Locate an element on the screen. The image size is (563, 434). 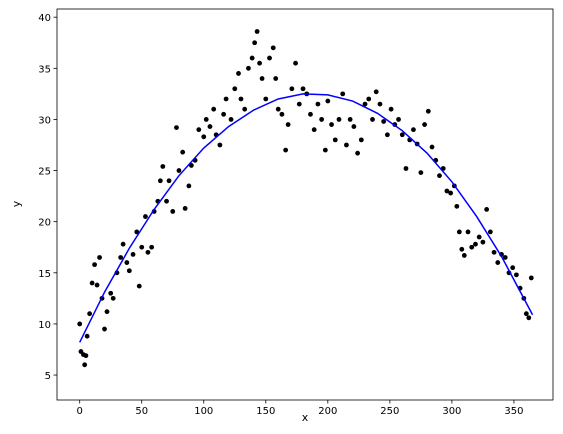
x-tick-label: 350 is located at coordinates (513, 411).